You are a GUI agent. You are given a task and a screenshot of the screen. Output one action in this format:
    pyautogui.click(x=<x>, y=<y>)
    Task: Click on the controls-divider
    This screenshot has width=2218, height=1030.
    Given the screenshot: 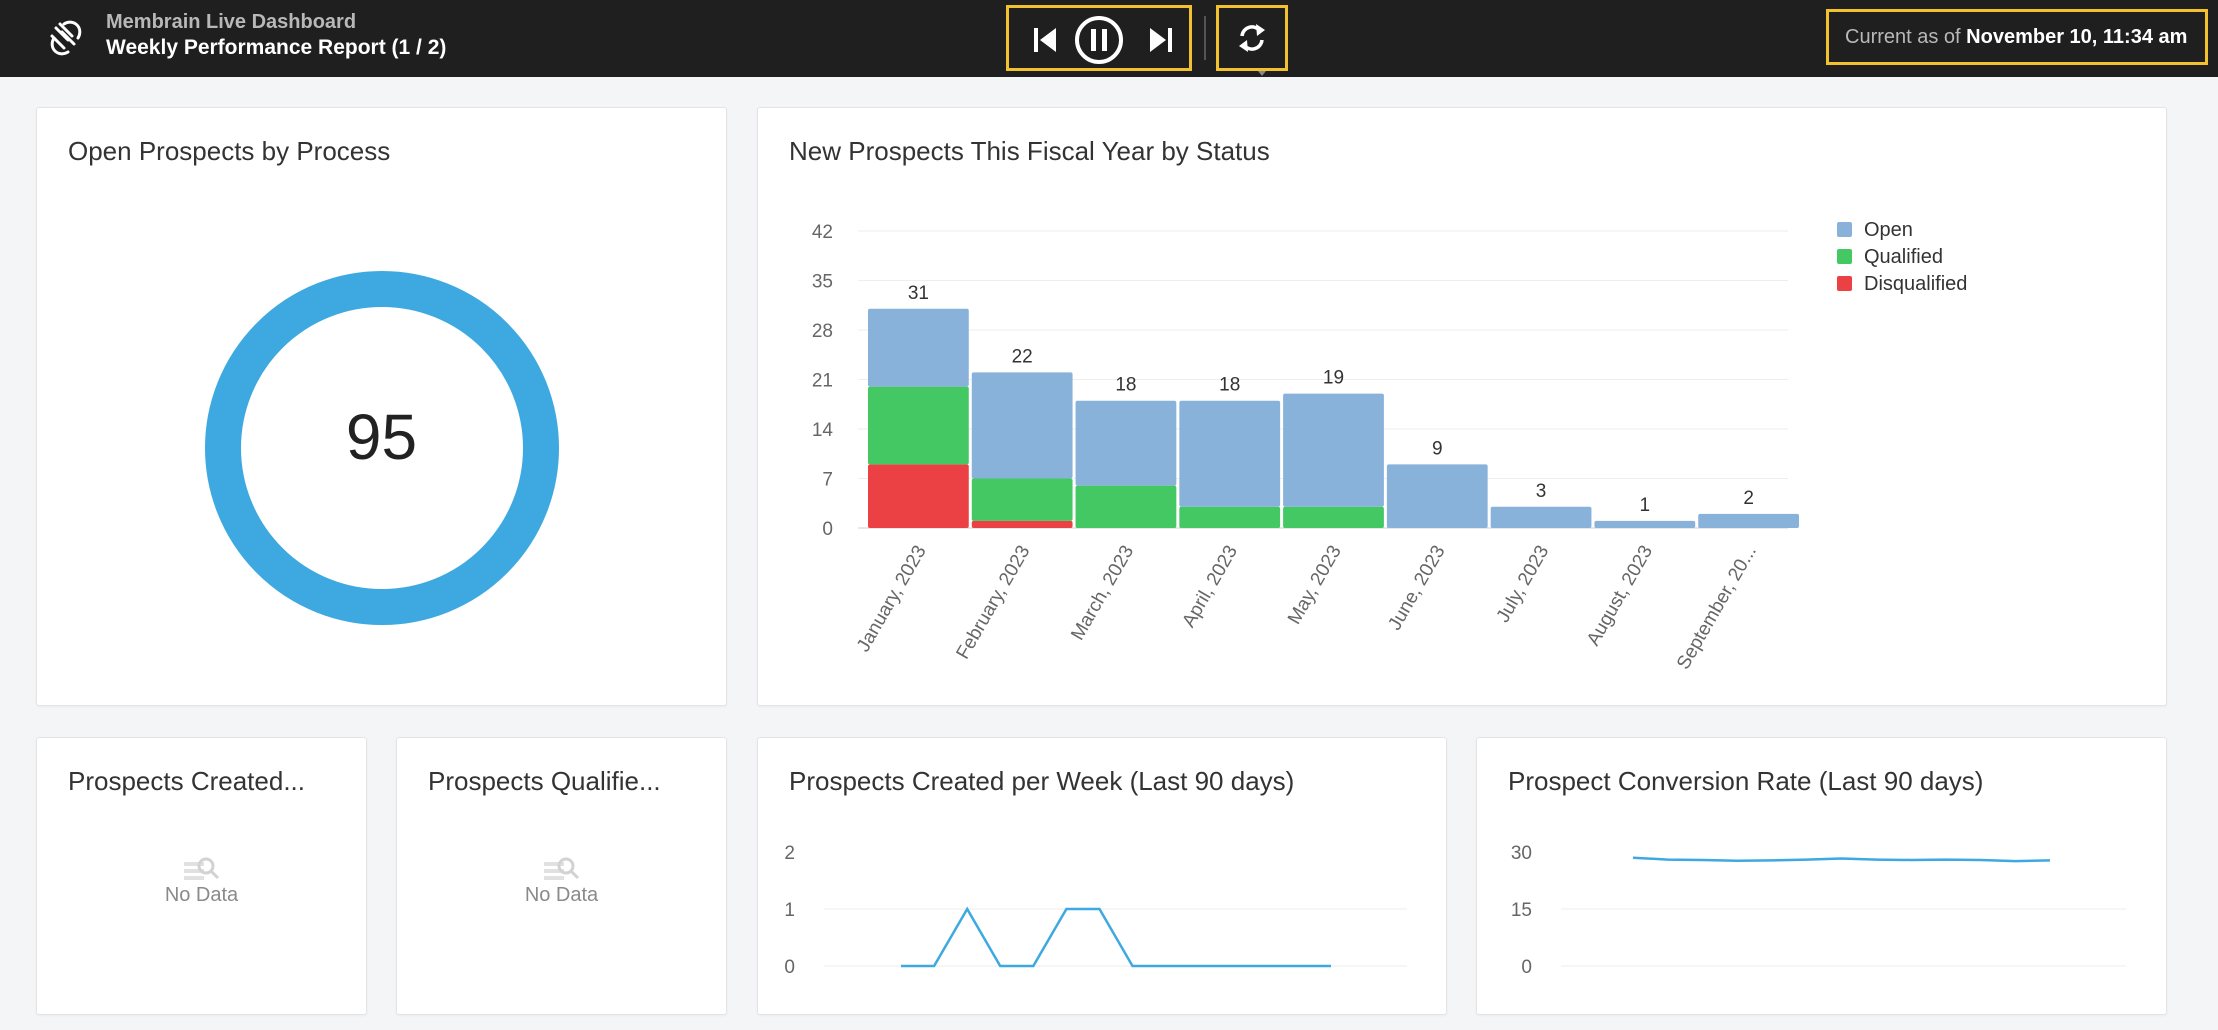 What is the action you would take?
    pyautogui.click(x=1205, y=38)
    